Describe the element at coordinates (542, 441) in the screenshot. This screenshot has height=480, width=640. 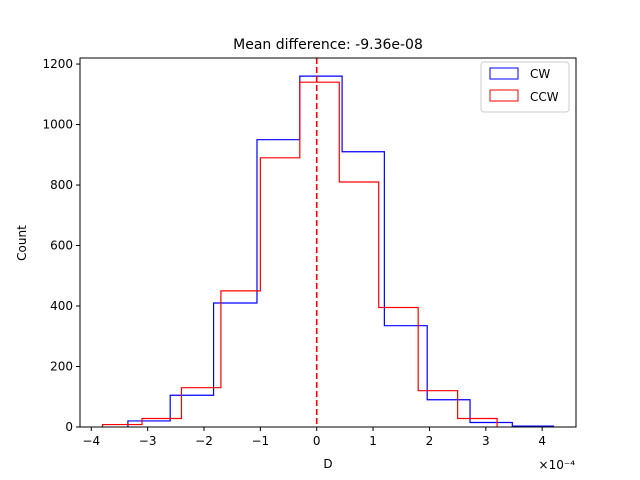
I see `x-tick-label: 4` at that location.